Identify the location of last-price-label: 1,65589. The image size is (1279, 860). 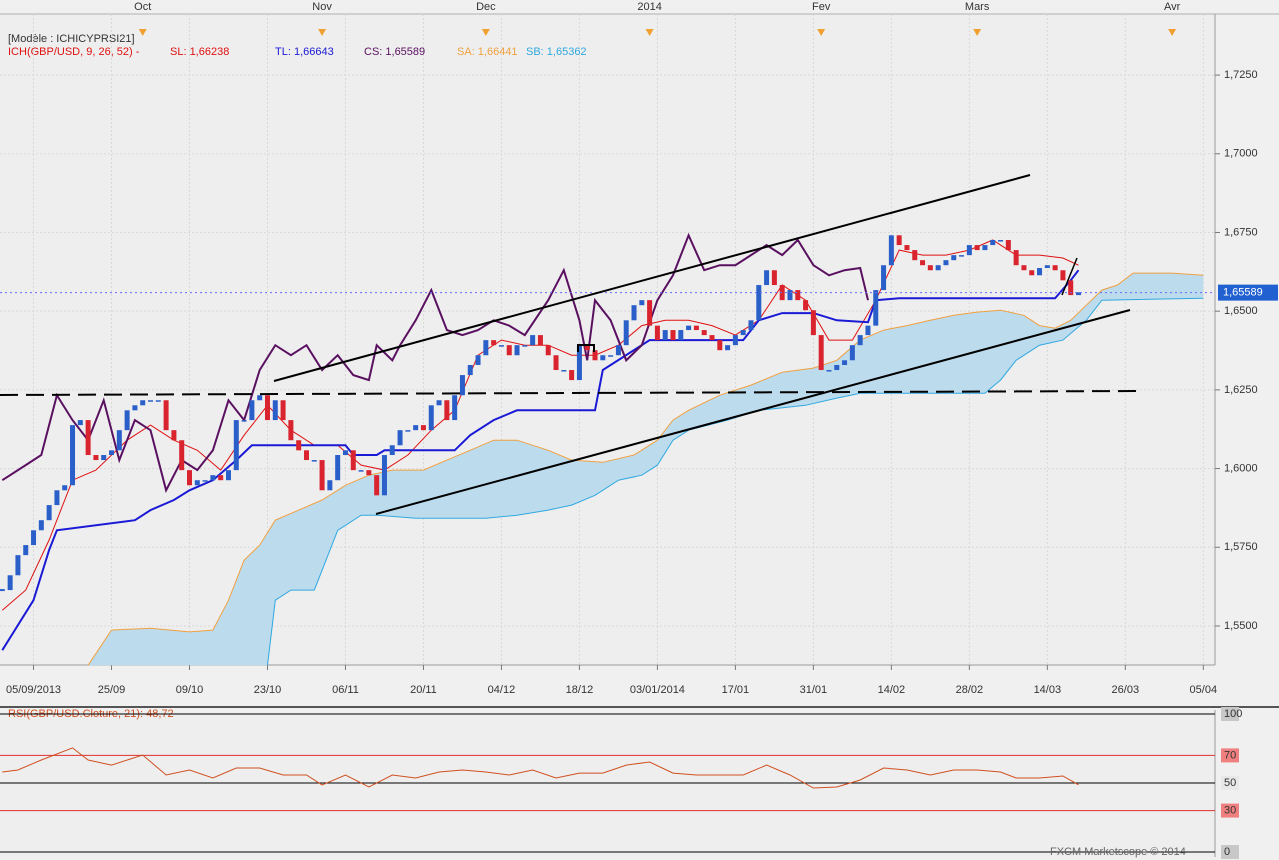
(1243, 293).